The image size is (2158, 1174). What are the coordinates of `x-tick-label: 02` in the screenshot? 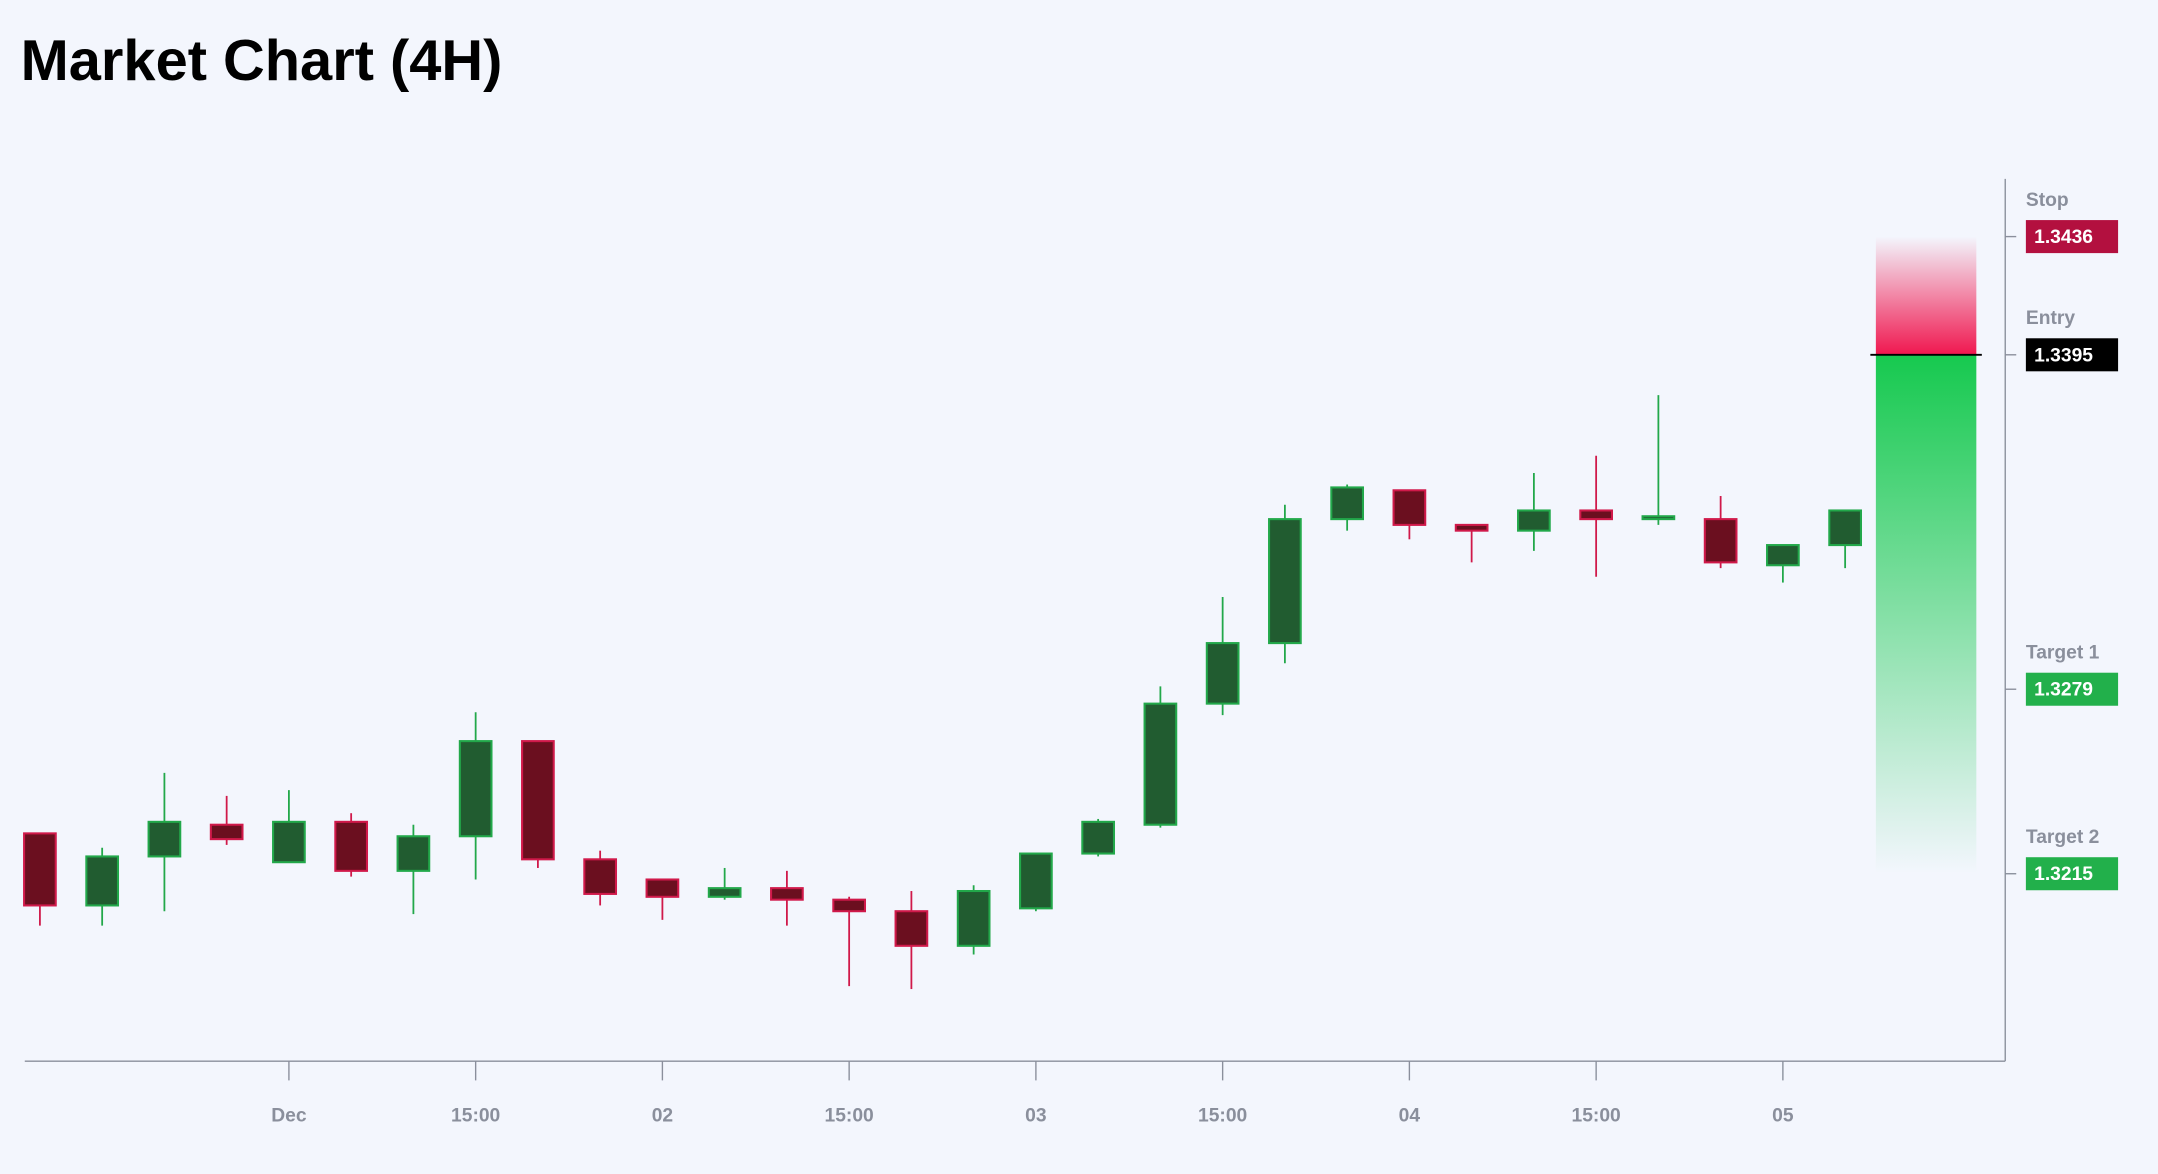 It's located at (662, 1115).